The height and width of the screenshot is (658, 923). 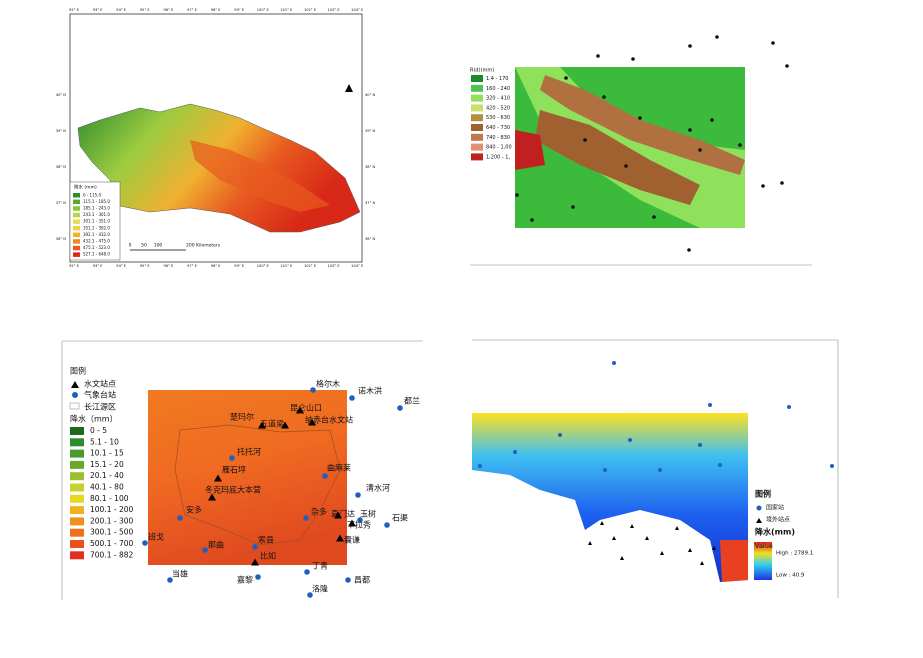 I want to click on legend-label: 15.1 - 20, so click(x=107, y=464).